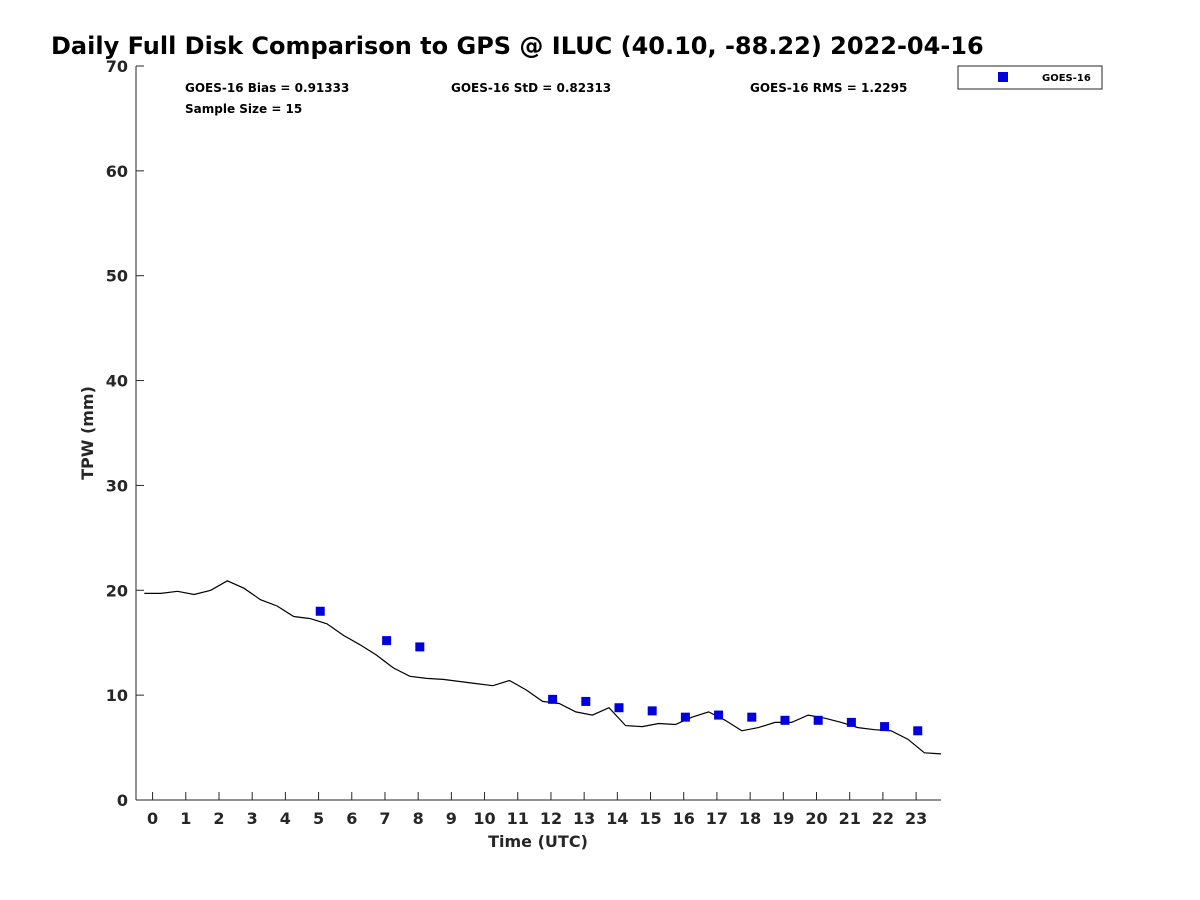 The width and height of the screenshot is (1200, 900). I want to click on y-tick-label: 40, so click(117, 381).